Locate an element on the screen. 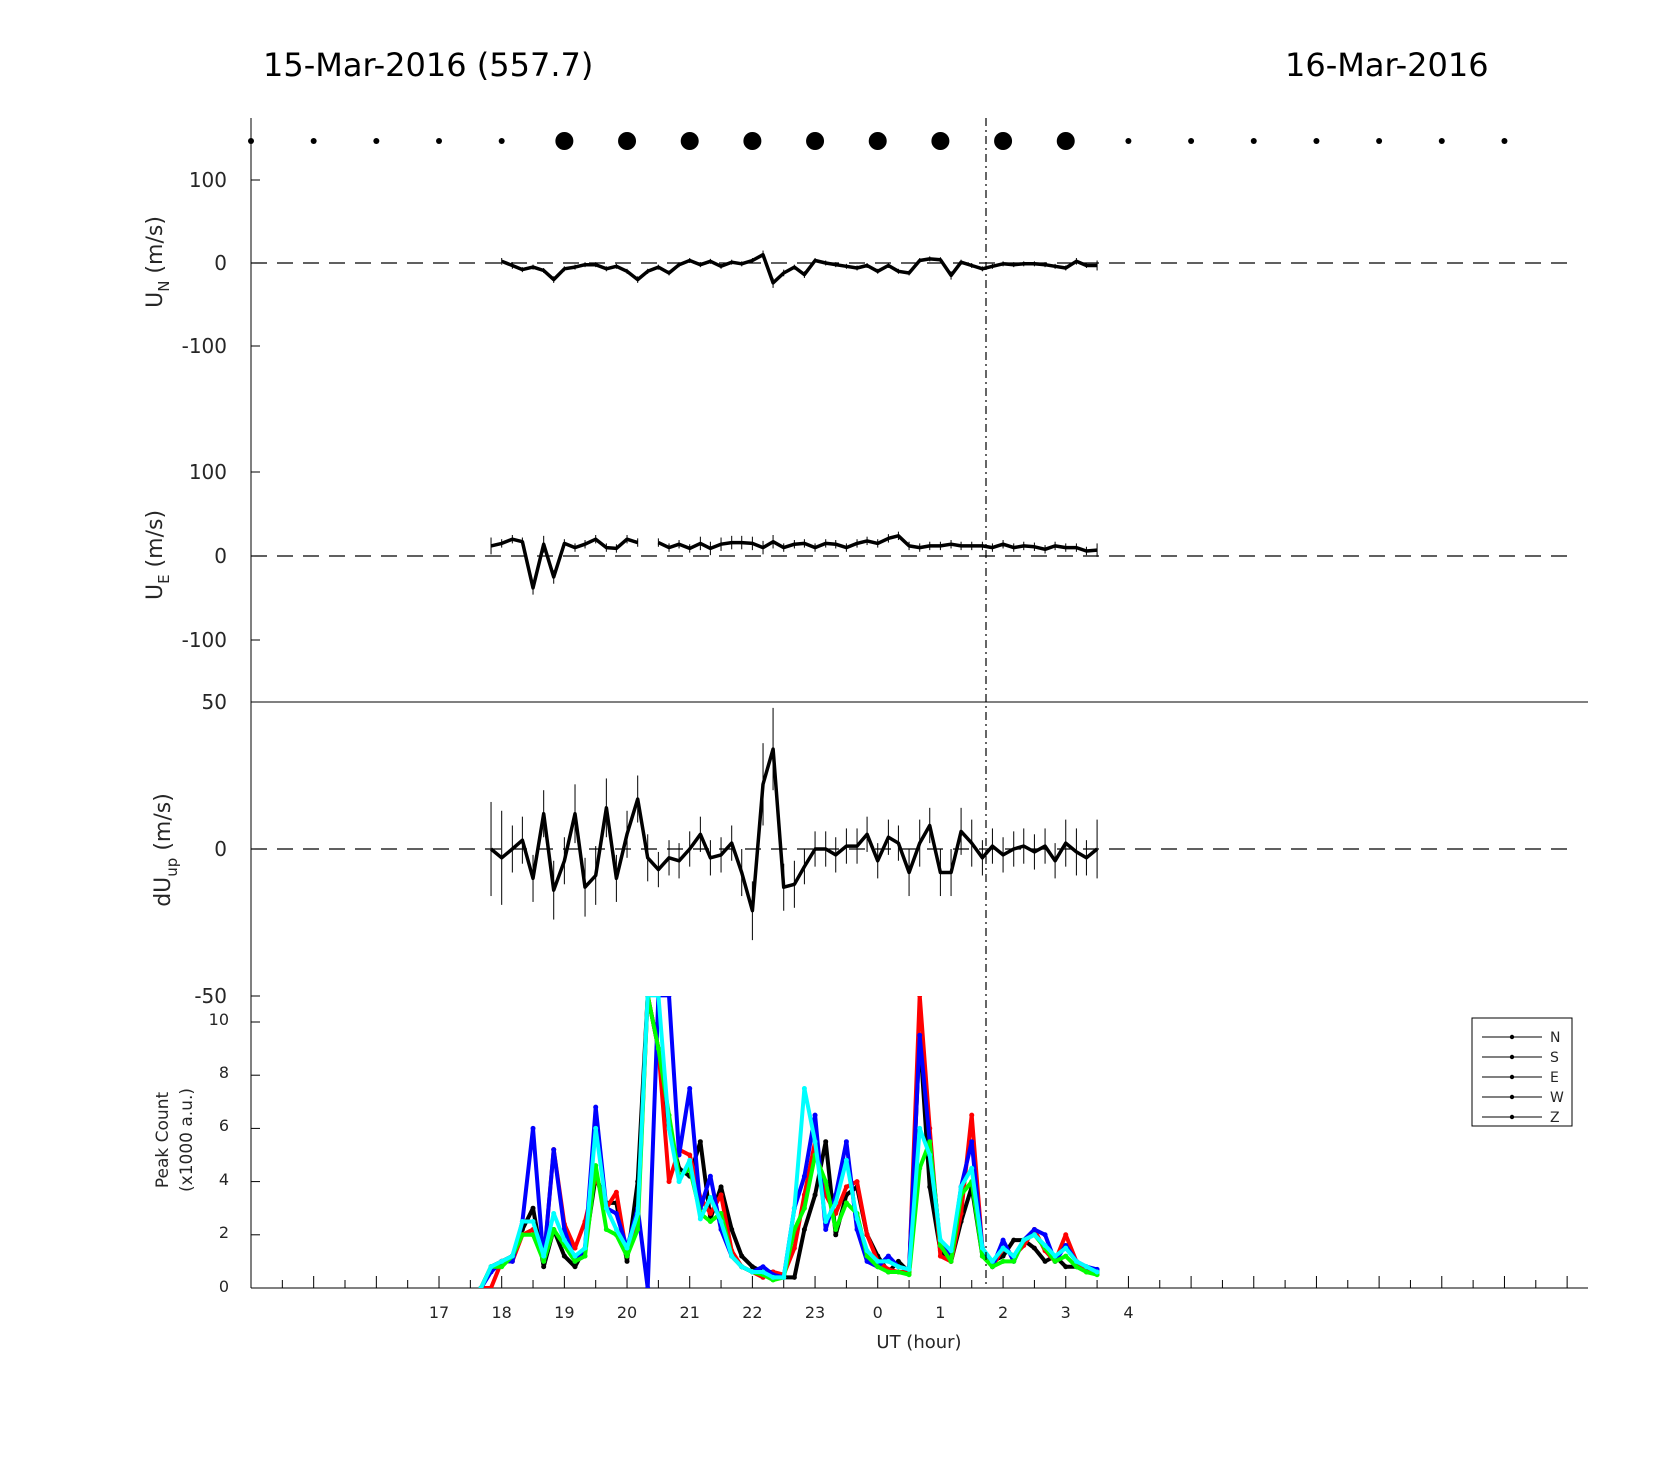 This screenshot has height=1458, width=1667. peak-ytick-2: 2 is located at coordinates (224, 1232).